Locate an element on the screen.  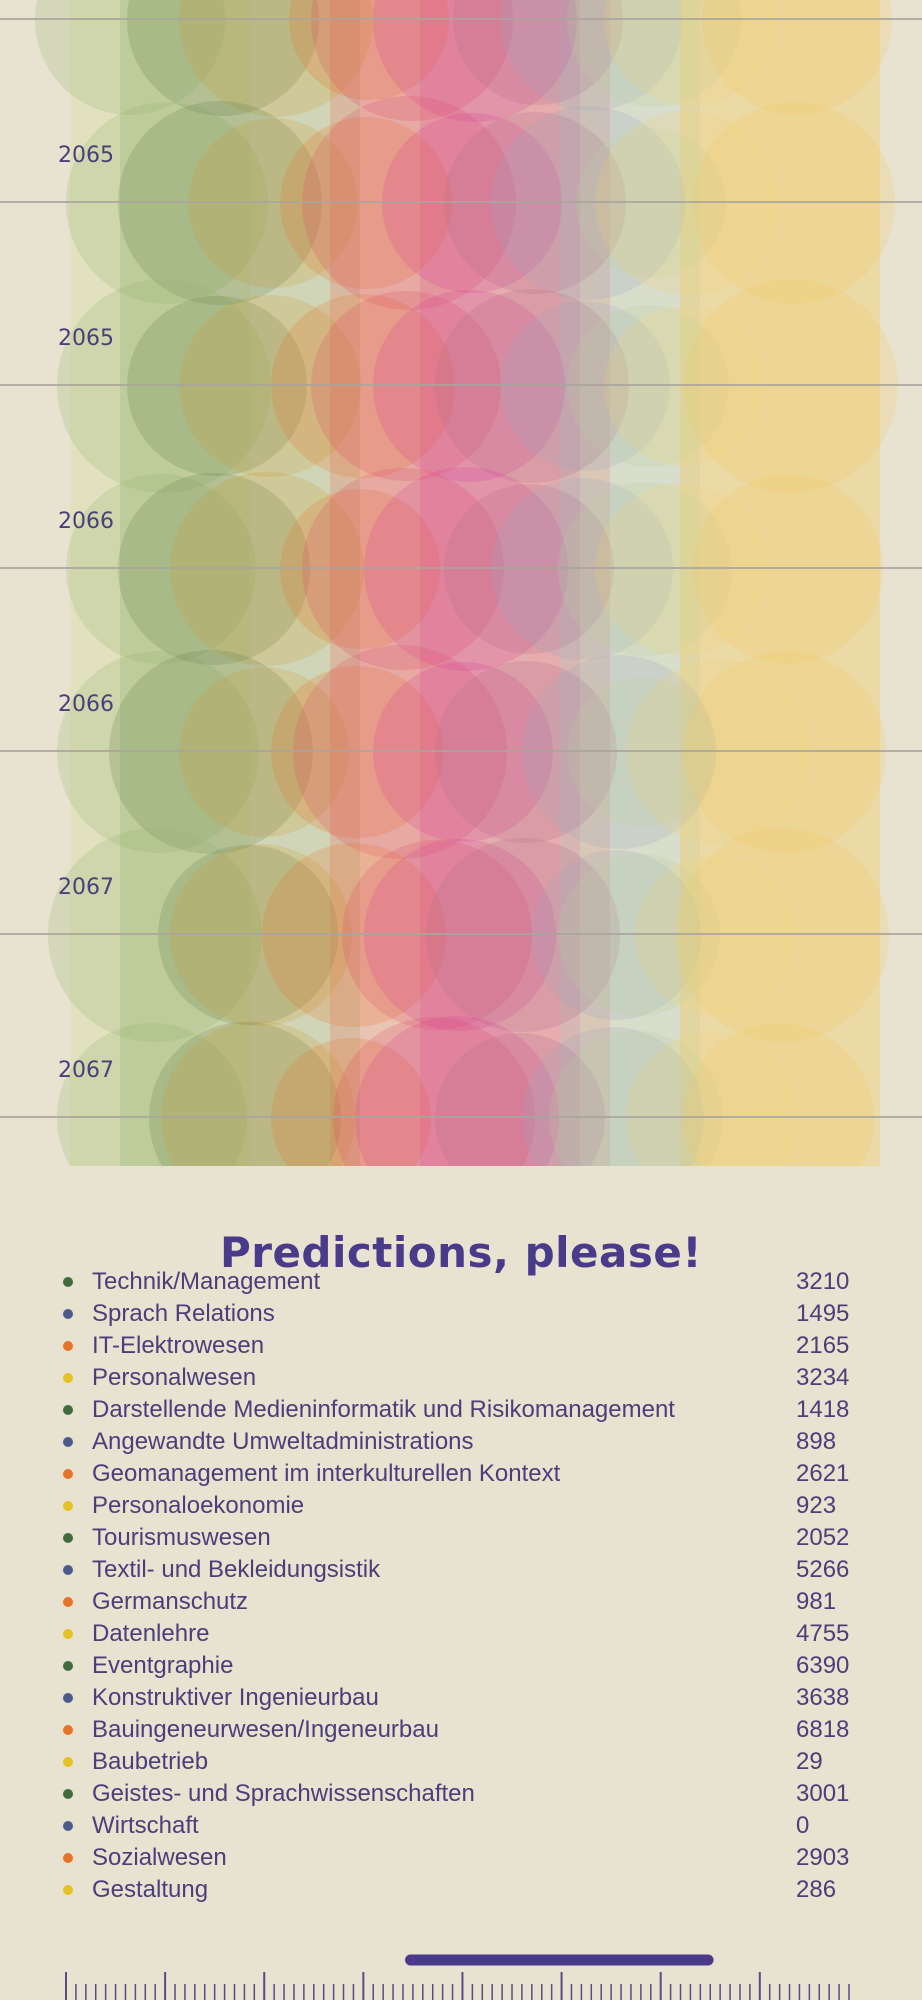
legend-label: Konstruktiver Ingenieurbau is located at coordinates (235, 1697).